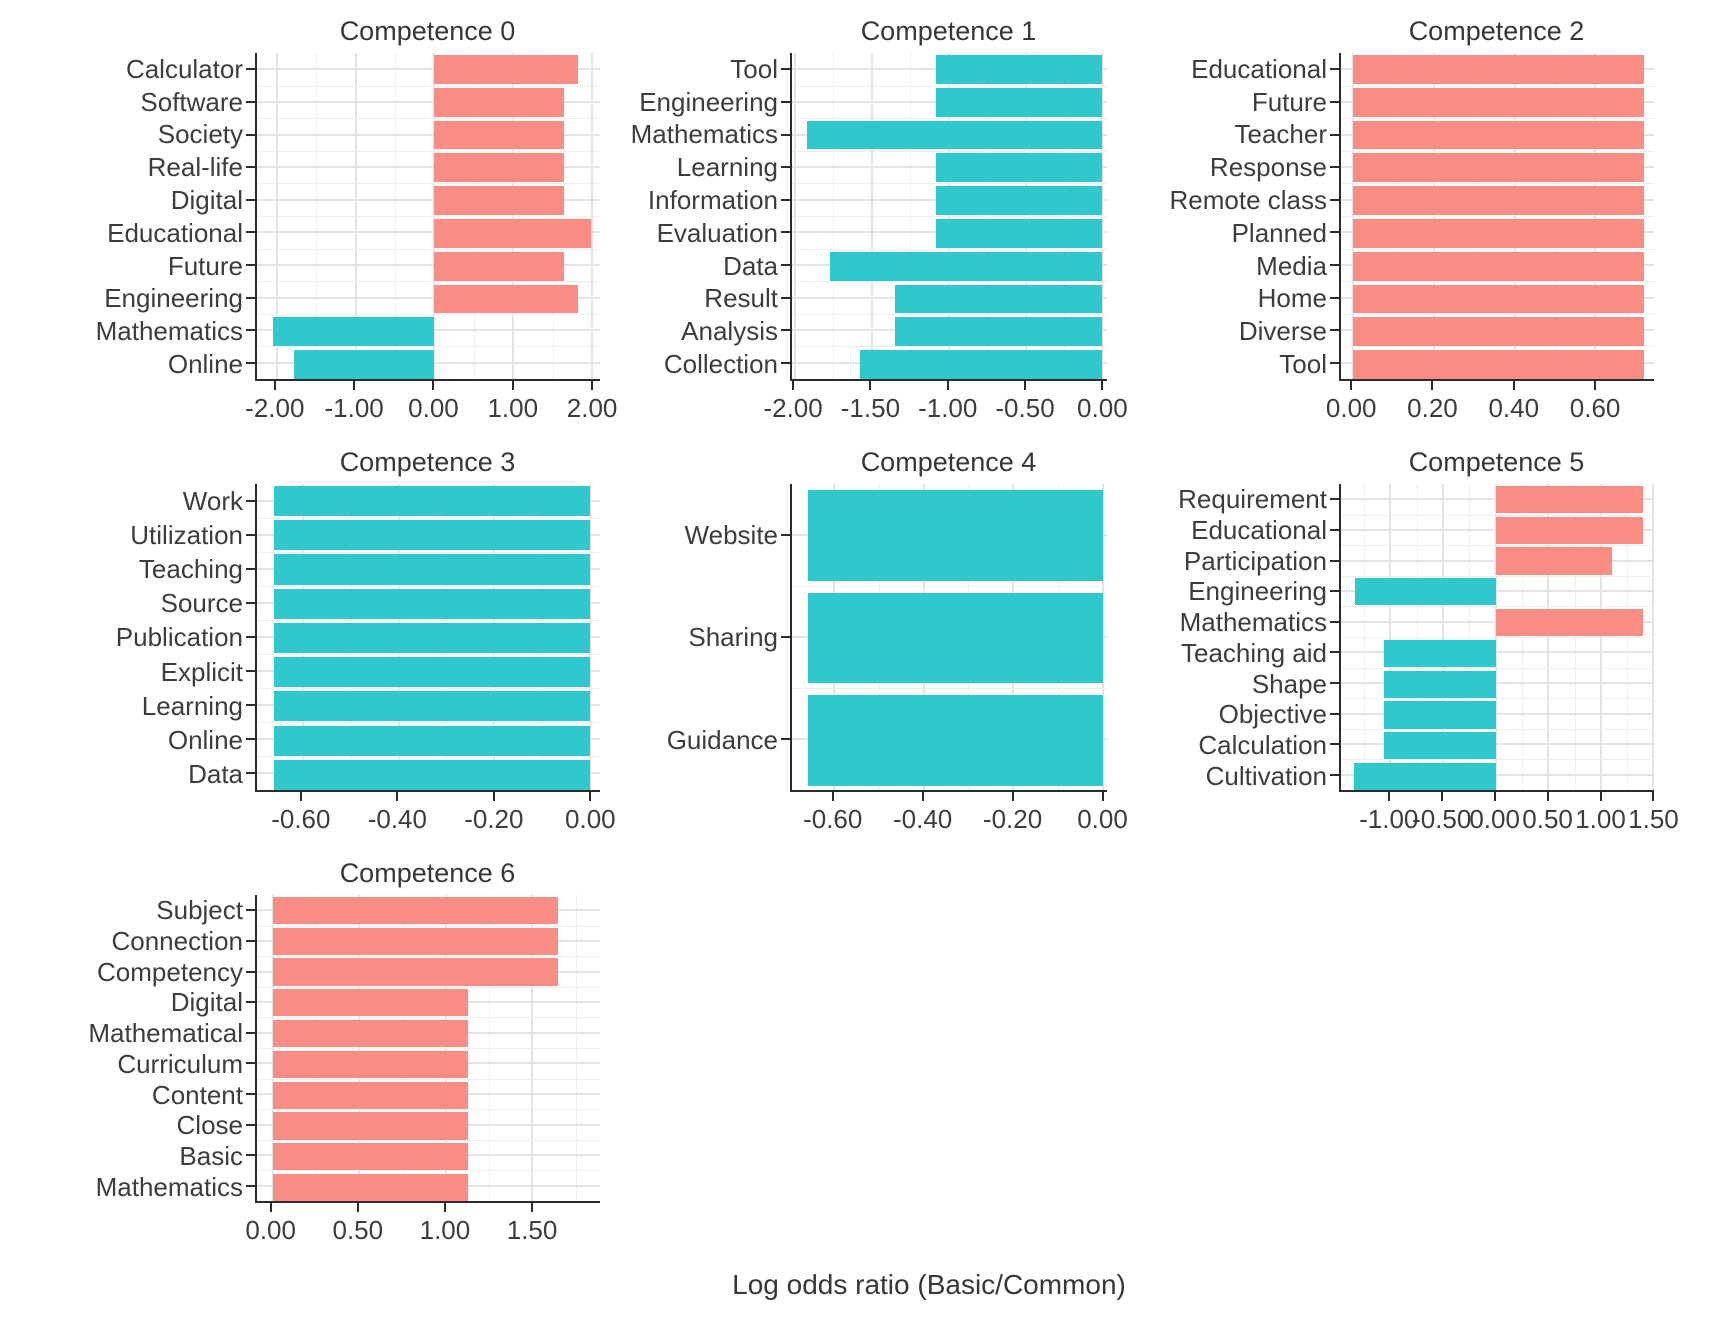 This screenshot has height=1344, width=1728. What do you see at coordinates (432, 535) in the screenshot?
I see `bar-utilization` at bounding box center [432, 535].